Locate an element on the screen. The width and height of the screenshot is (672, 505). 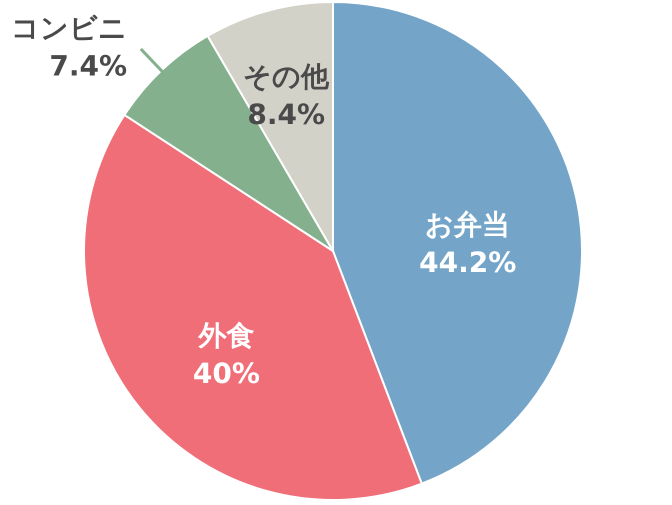
data-label: 40% is located at coordinates (226, 373).